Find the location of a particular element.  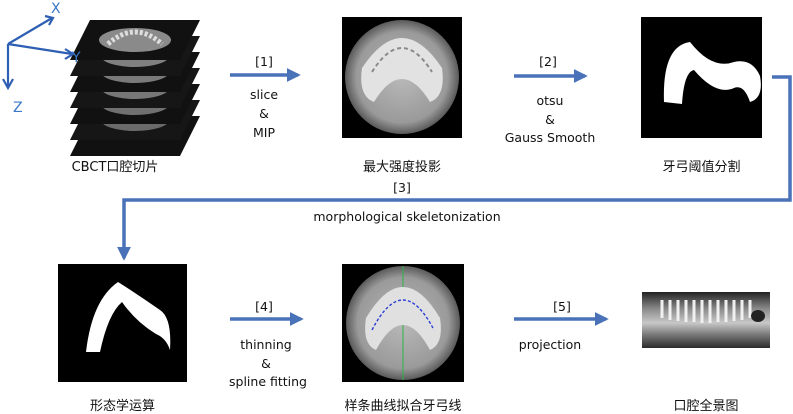

step-2-number: [2] is located at coordinates (548, 61).